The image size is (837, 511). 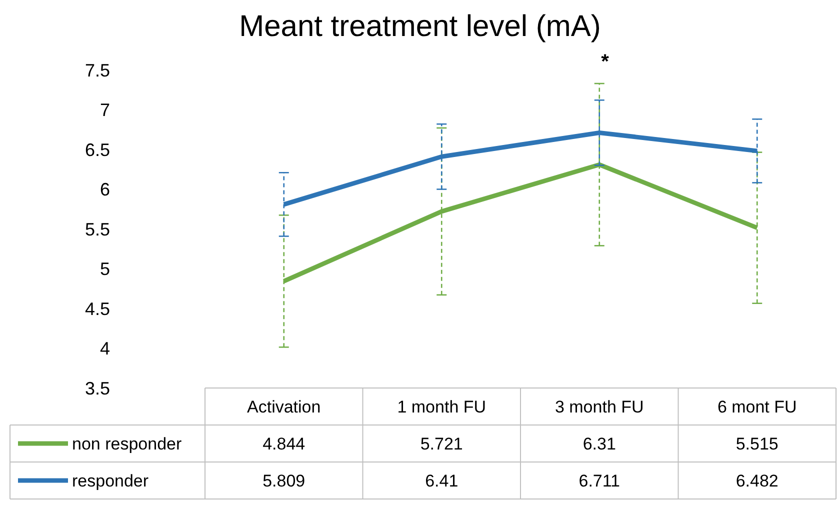 I want to click on data-label: 5.721, so click(x=441, y=444).